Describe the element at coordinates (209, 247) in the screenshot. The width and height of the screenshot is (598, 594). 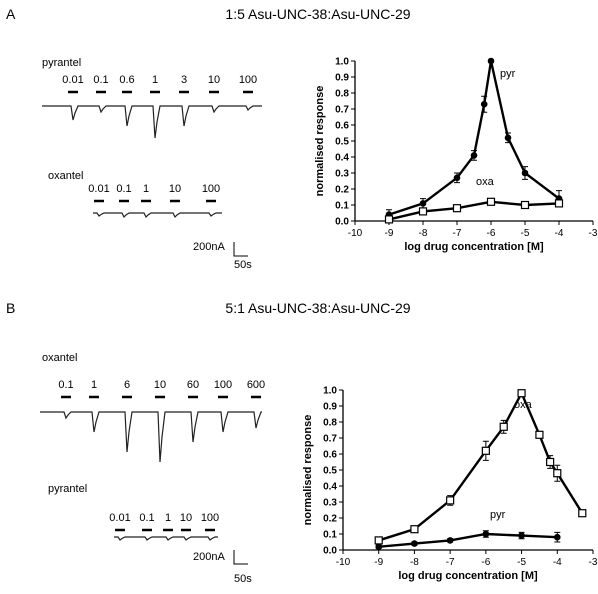
I see `panel-a-scale-current: 200nA` at that location.